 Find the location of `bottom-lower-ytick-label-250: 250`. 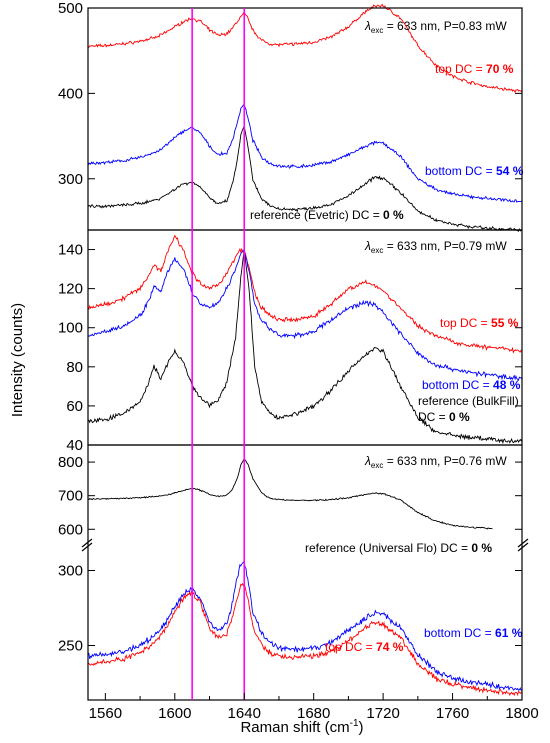

bottom-lower-ytick-label-250: 250 is located at coordinates (70, 646).